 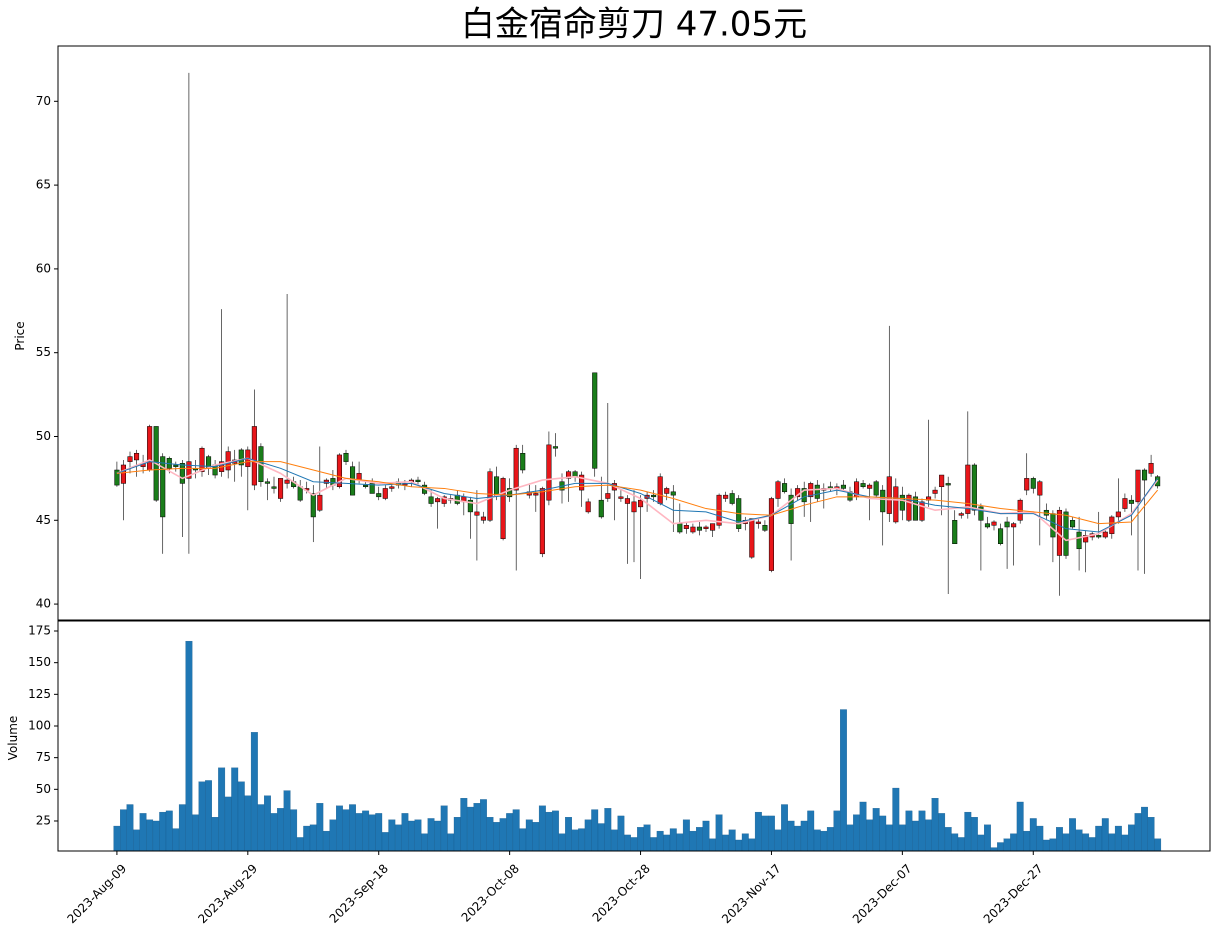 What do you see at coordinates (637, 493) in the screenshot?
I see `moving-average-line` at bounding box center [637, 493].